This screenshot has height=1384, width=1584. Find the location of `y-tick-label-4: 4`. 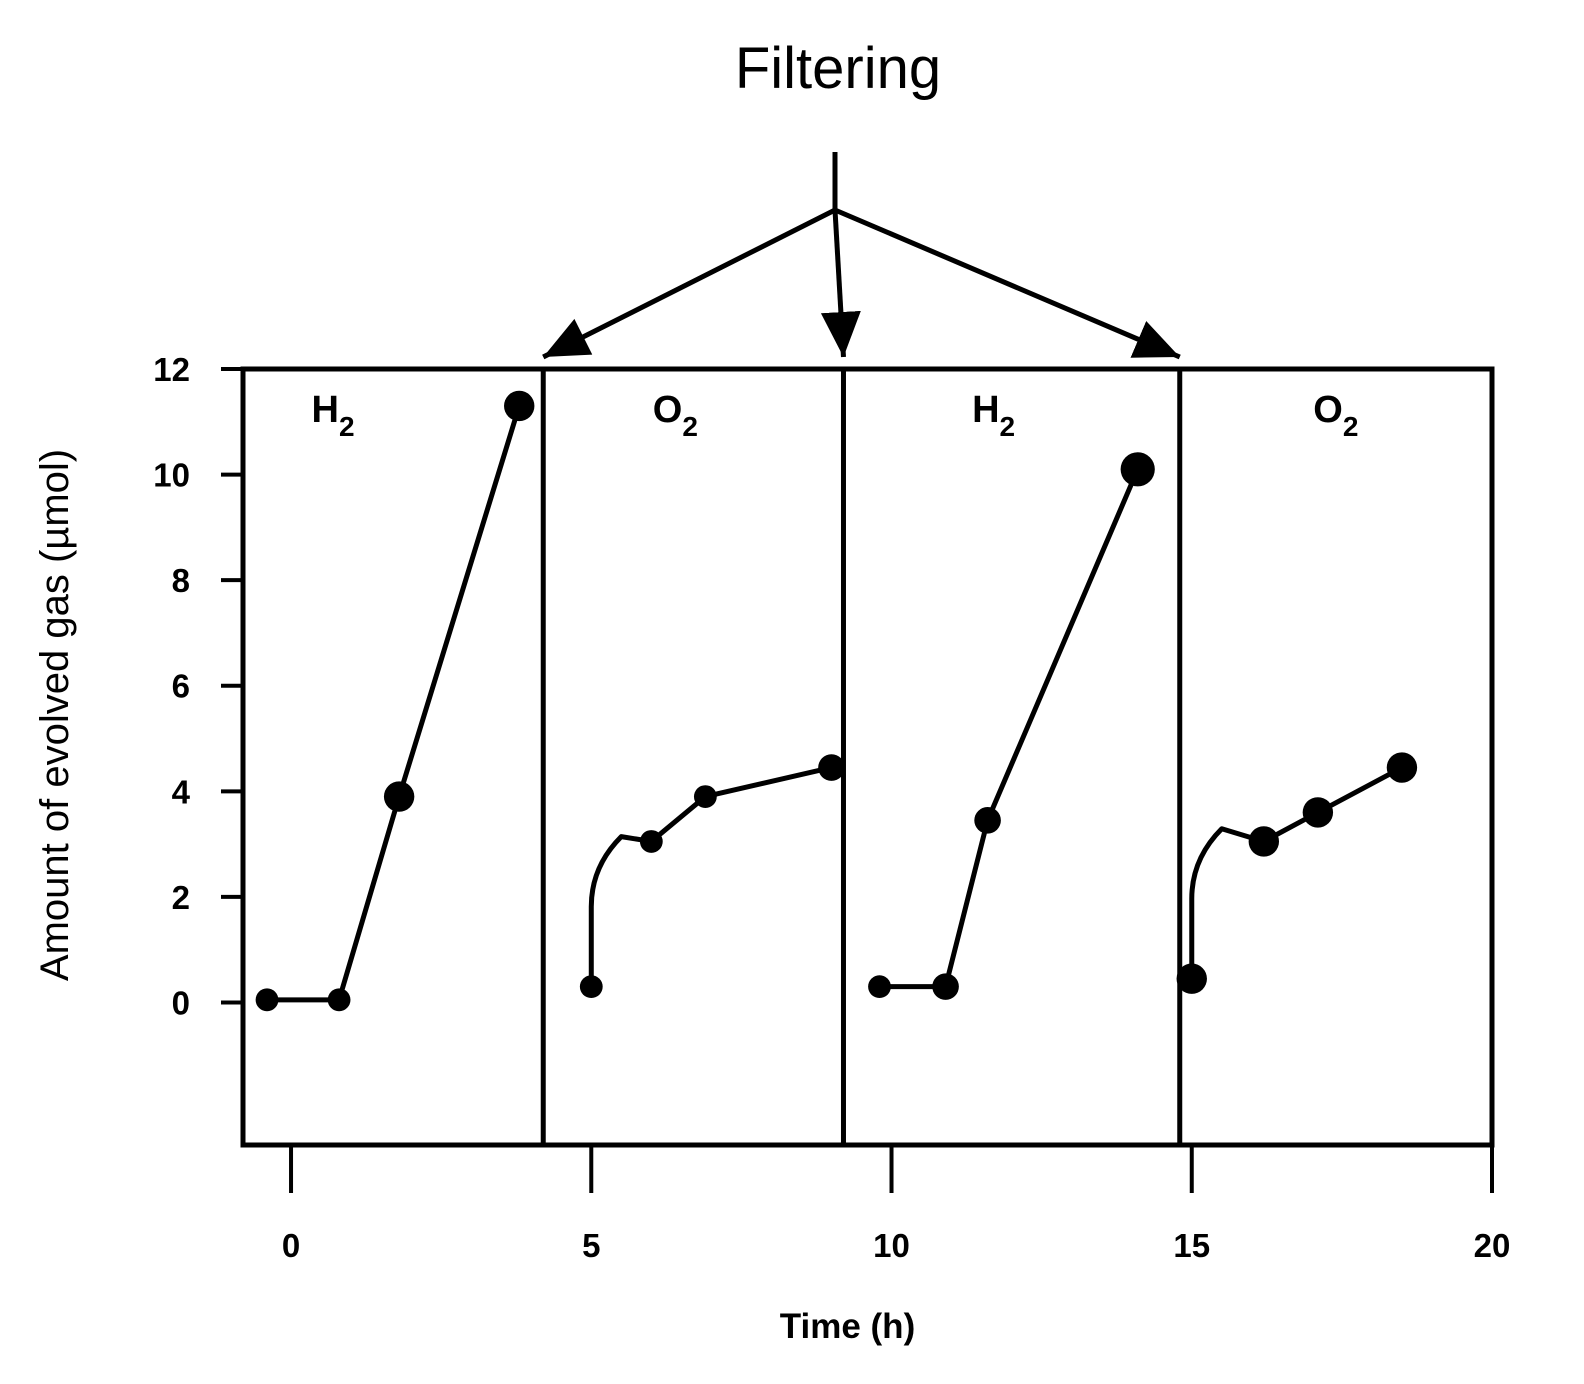

y-tick-label-4: 4 is located at coordinates (181, 791).